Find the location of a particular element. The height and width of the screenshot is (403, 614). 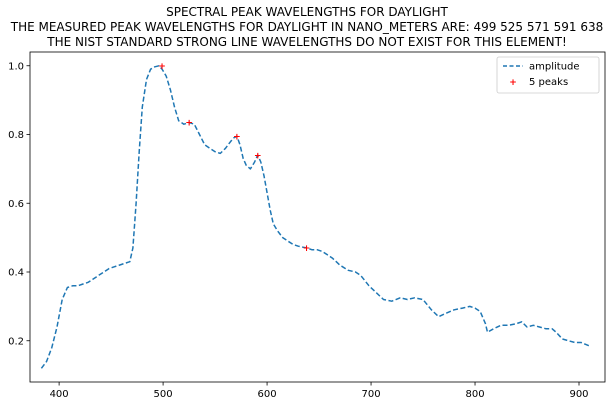

legend-peaks-marker: + is located at coordinates (513, 83).